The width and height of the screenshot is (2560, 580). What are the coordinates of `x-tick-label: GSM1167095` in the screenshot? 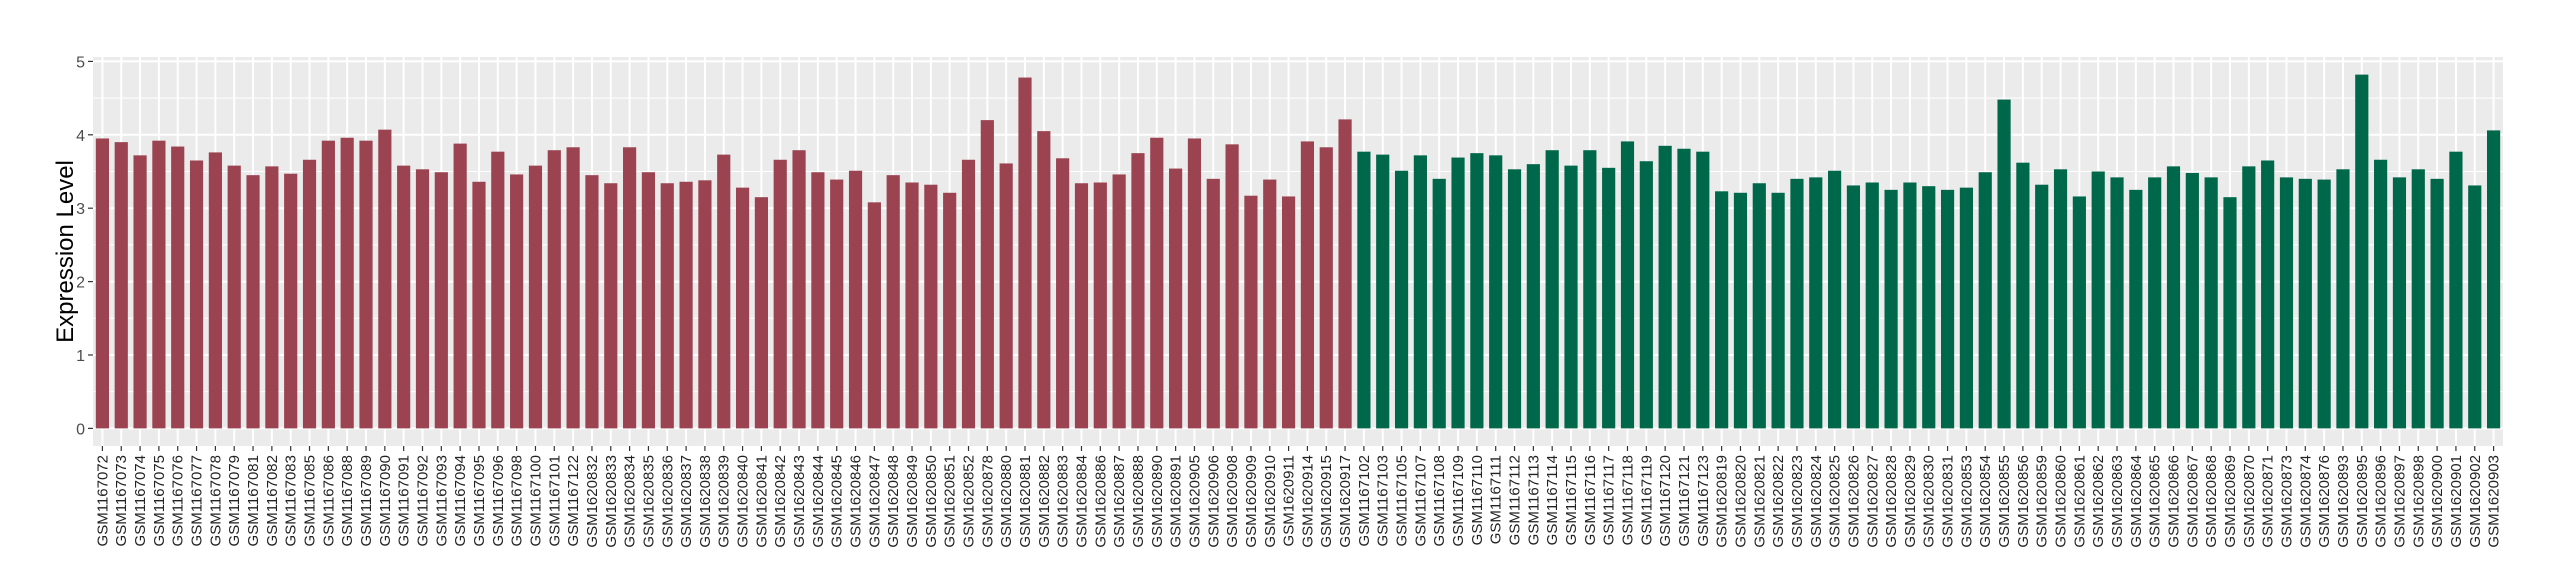 It's located at (479, 500).